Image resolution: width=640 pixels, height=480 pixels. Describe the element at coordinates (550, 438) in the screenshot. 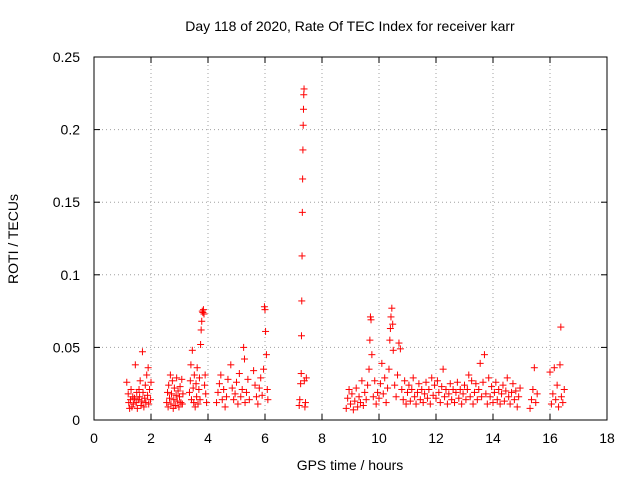

I see `x-tick-label: 16` at that location.